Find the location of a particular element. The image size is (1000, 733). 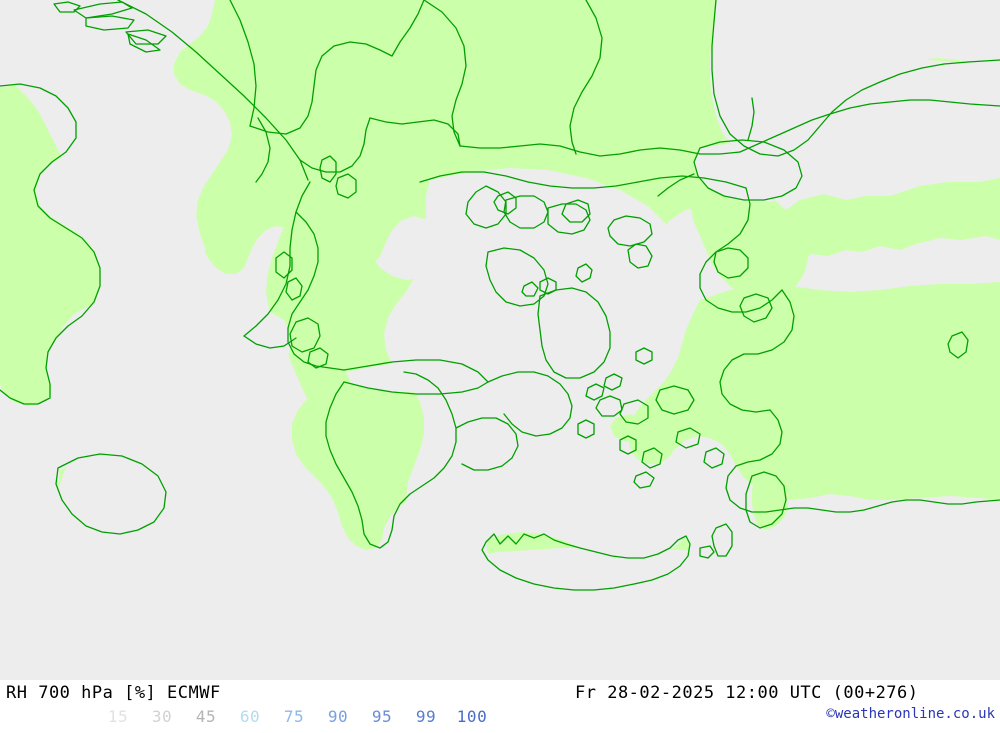

sea-thermaic-gulf is located at coordinates (467, 212).